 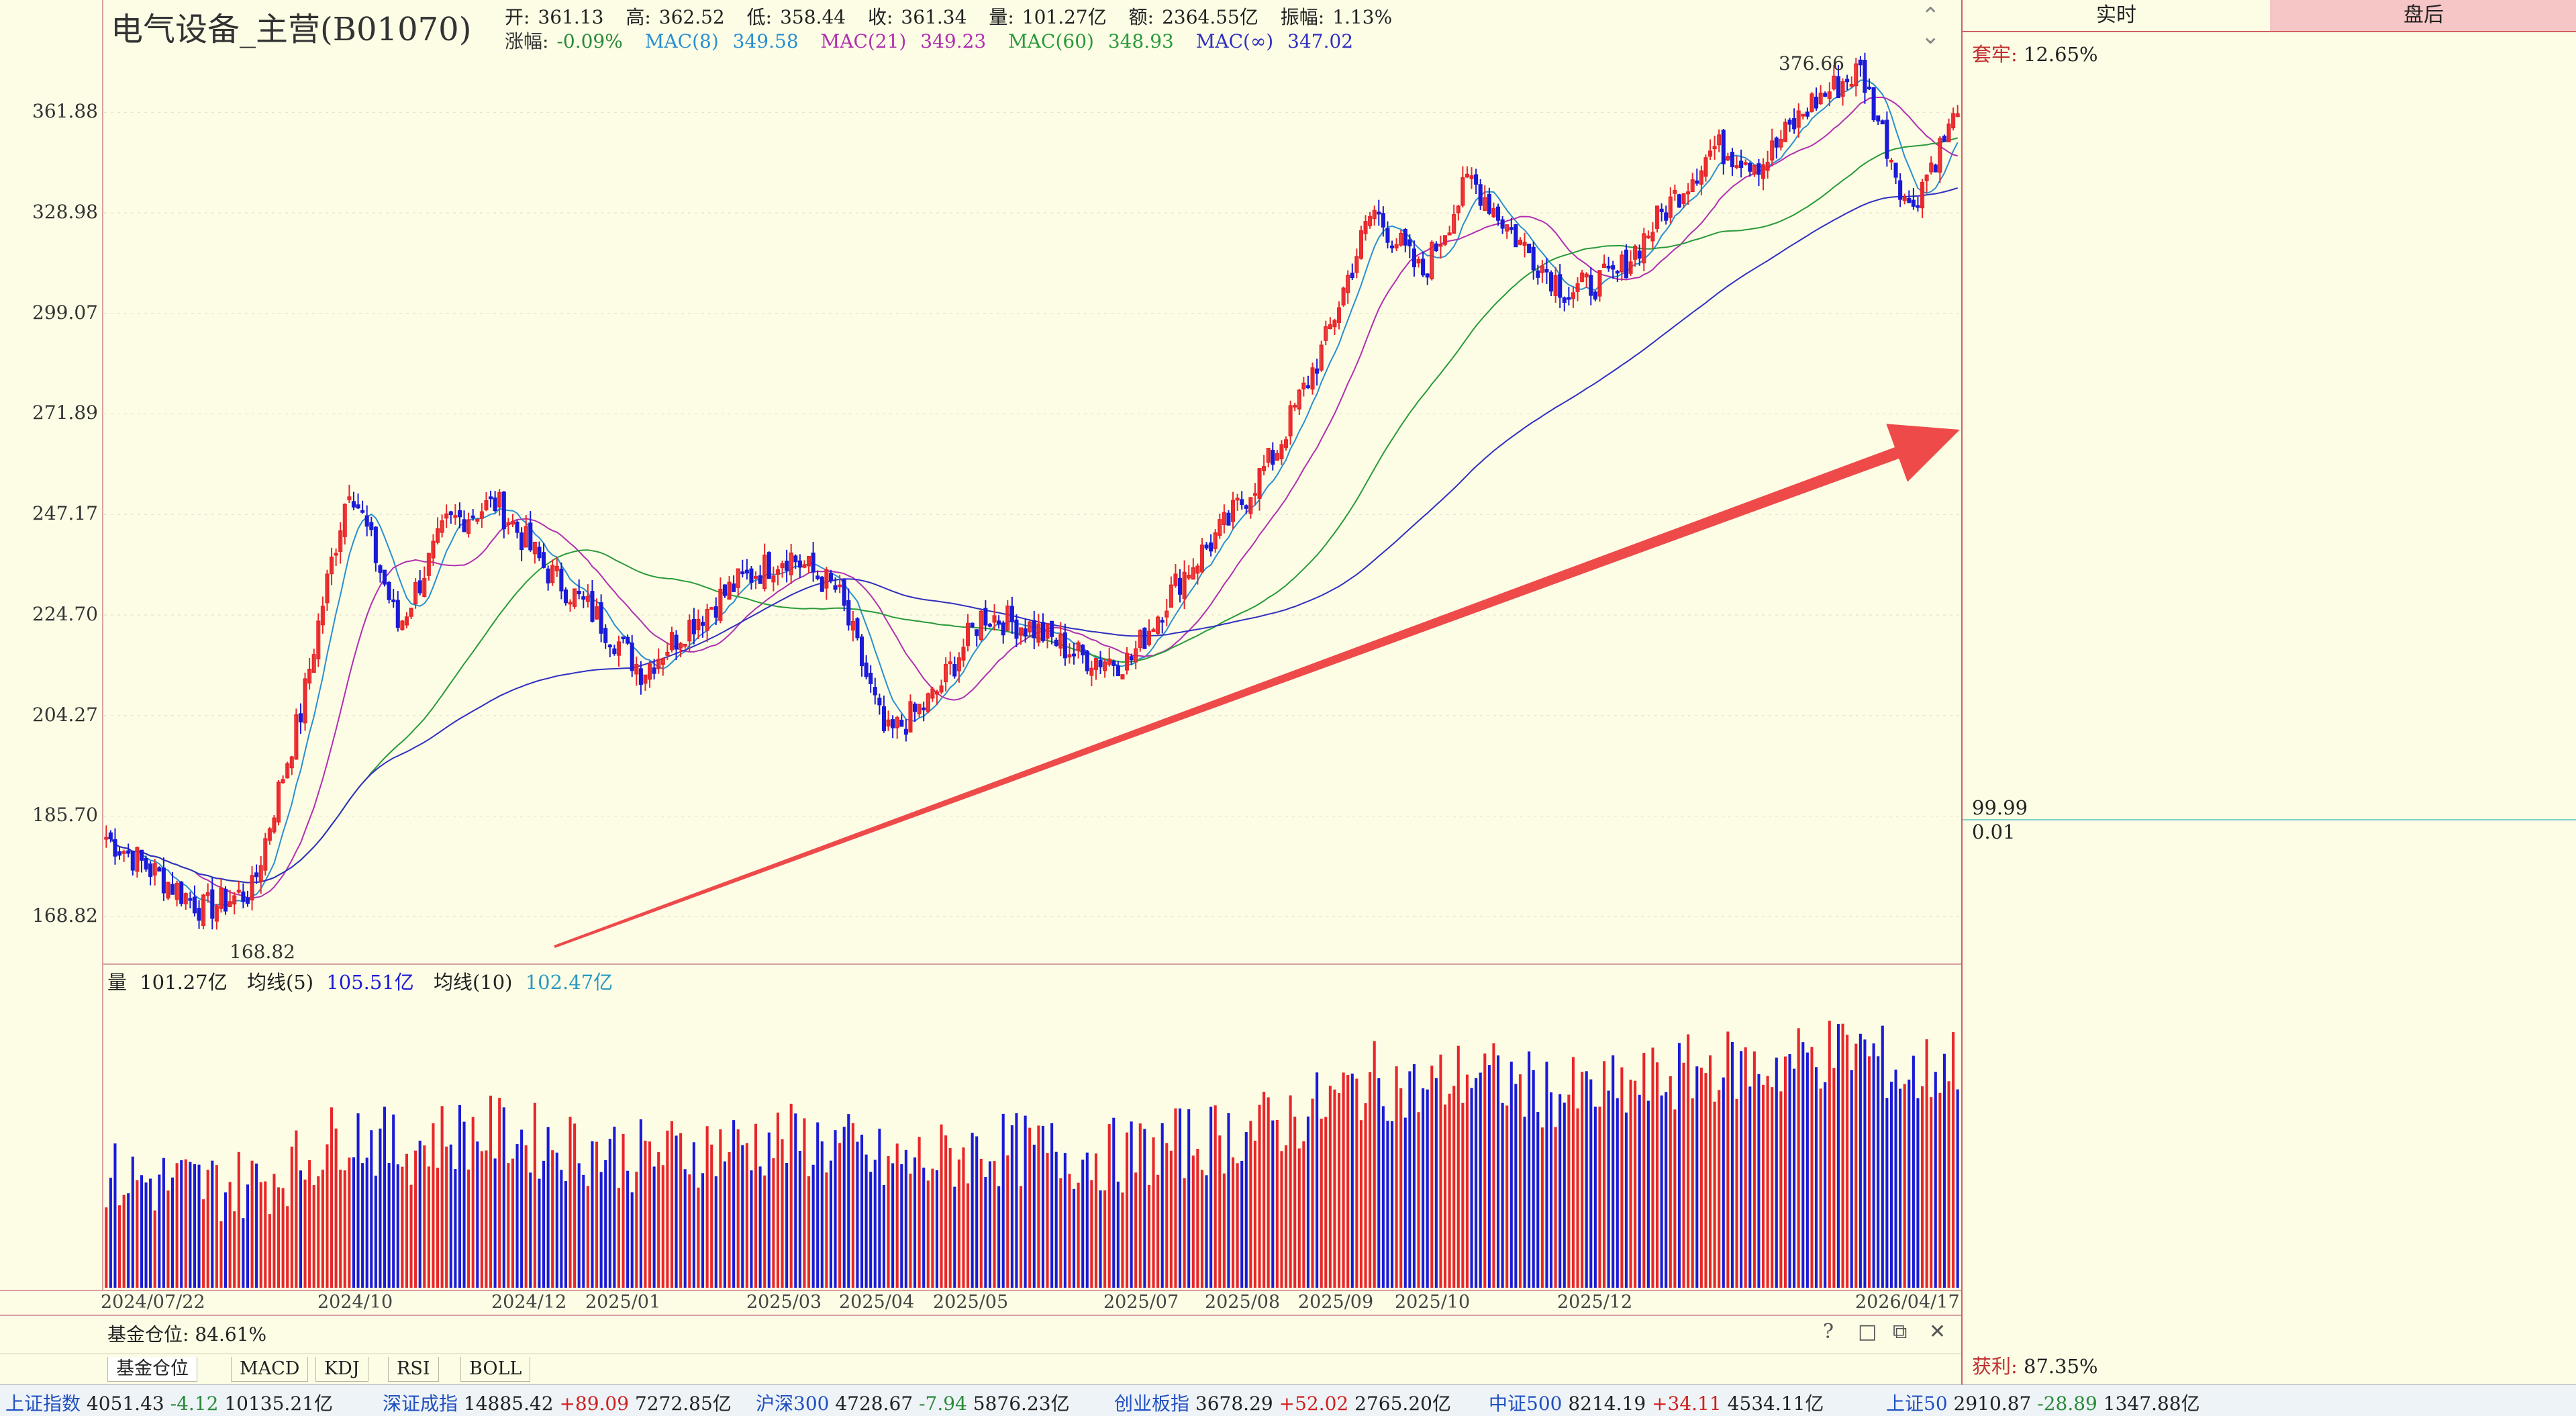 What do you see at coordinates (1594, 1302) in the screenshot?
I see `date-tick: 2025/12` at bounding box center [1594, 1302].